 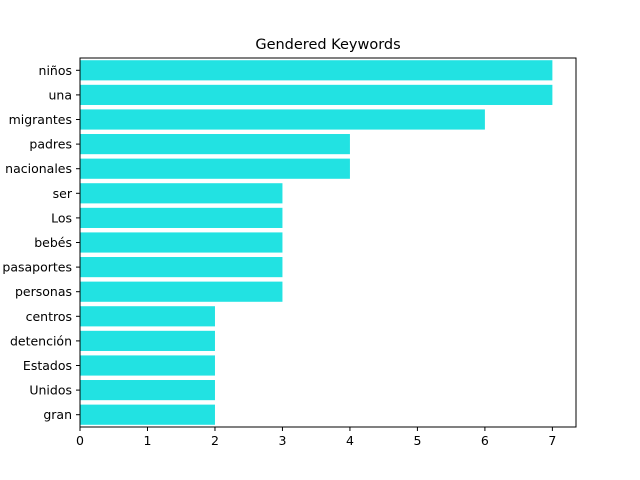 I want to click on bar-ser, so click(x=181, y=193).